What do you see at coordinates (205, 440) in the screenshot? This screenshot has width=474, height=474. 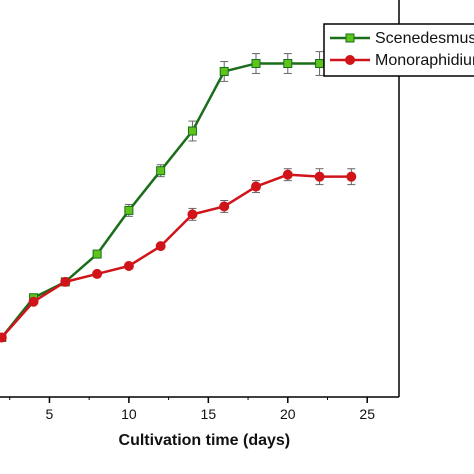 I see `x-axis-label: Cultivation time (days)` at bounding box center [205, 440].